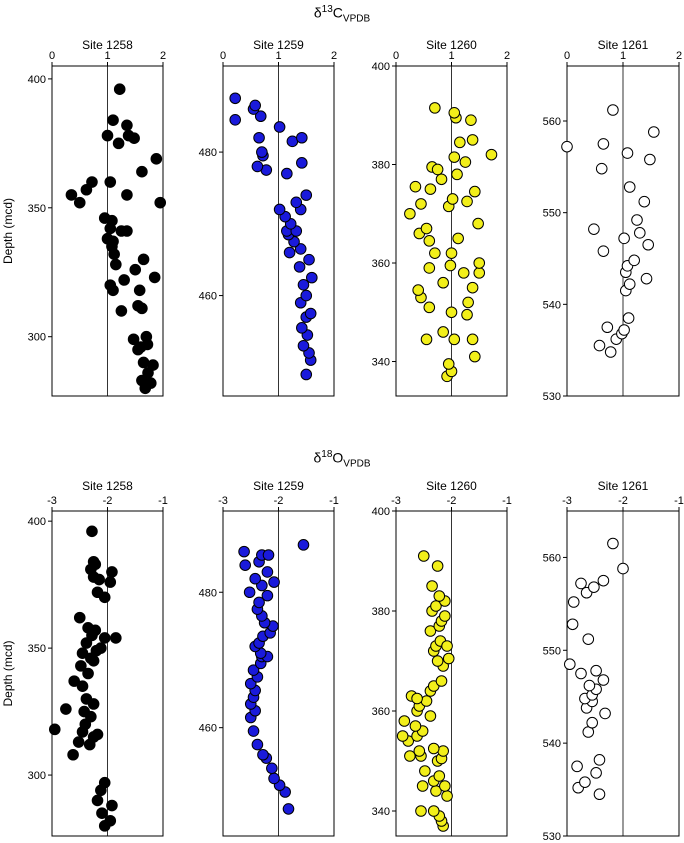 The width and height of the screenshot is (684, 843). What do you see at coordinates (357, 464) in the screenshot?
I see `title-subscript: VPDB` at bounding box center [357, 464].